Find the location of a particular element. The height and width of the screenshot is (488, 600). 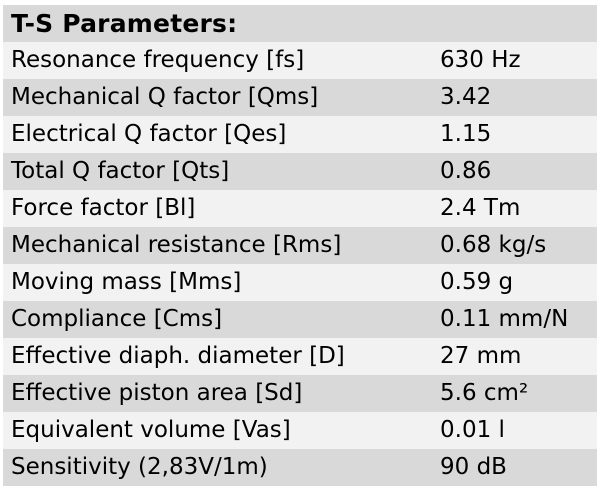

table-header: T-S Parameters: is located at coordinates (300, 23).